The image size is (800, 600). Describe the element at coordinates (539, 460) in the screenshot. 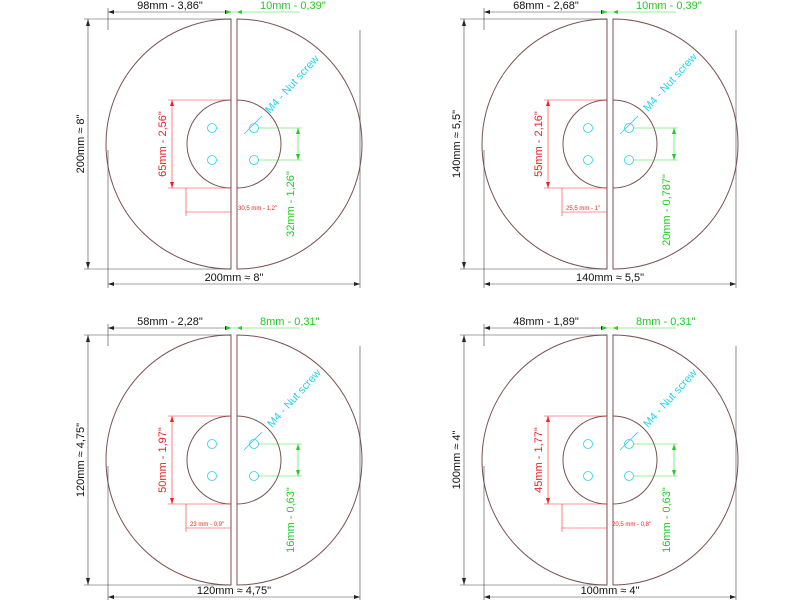

I see `hub-height-label: 45mm - 1,77"` at that location.